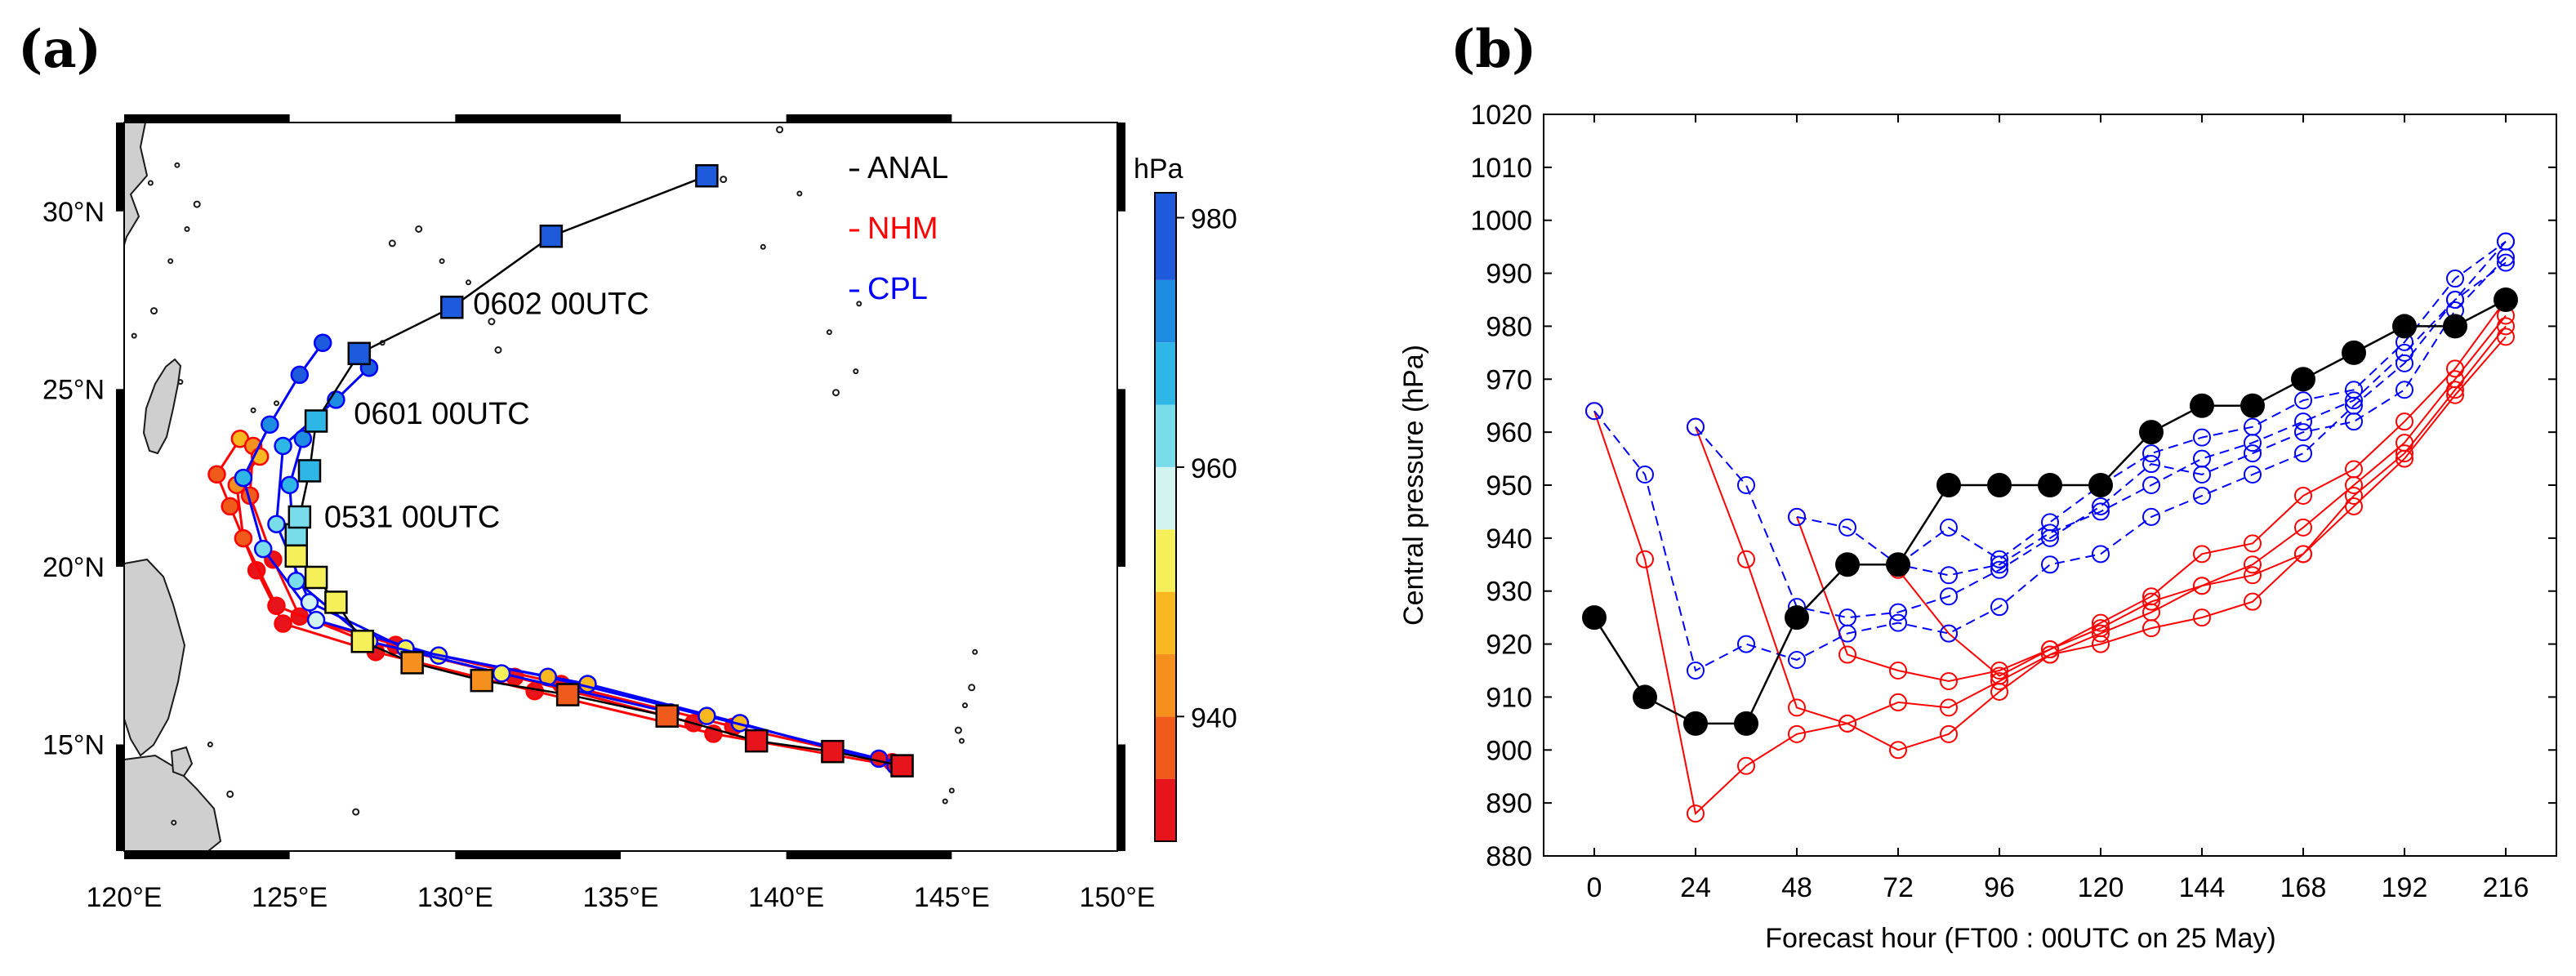 The width and height of the screenshot is (2576, 976). Describe the element at coordinates (1509, 645) in the screenshot. I see `pressure-y-tick-label: 920` at that location.